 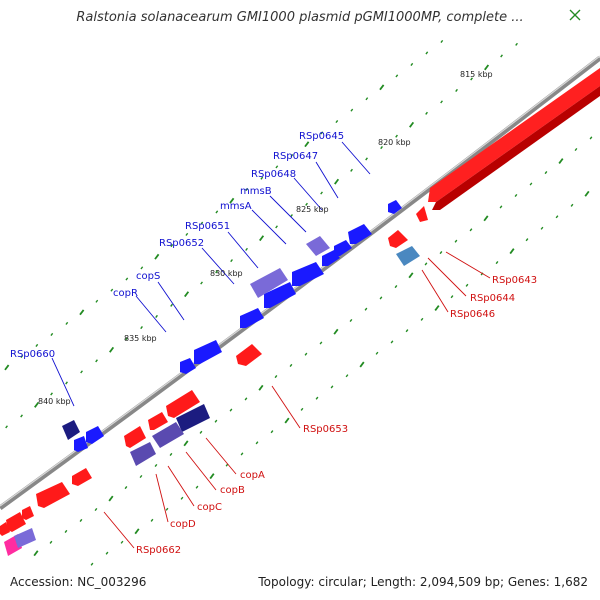 I want to click on gene-copb, so click(x=158, y=421).